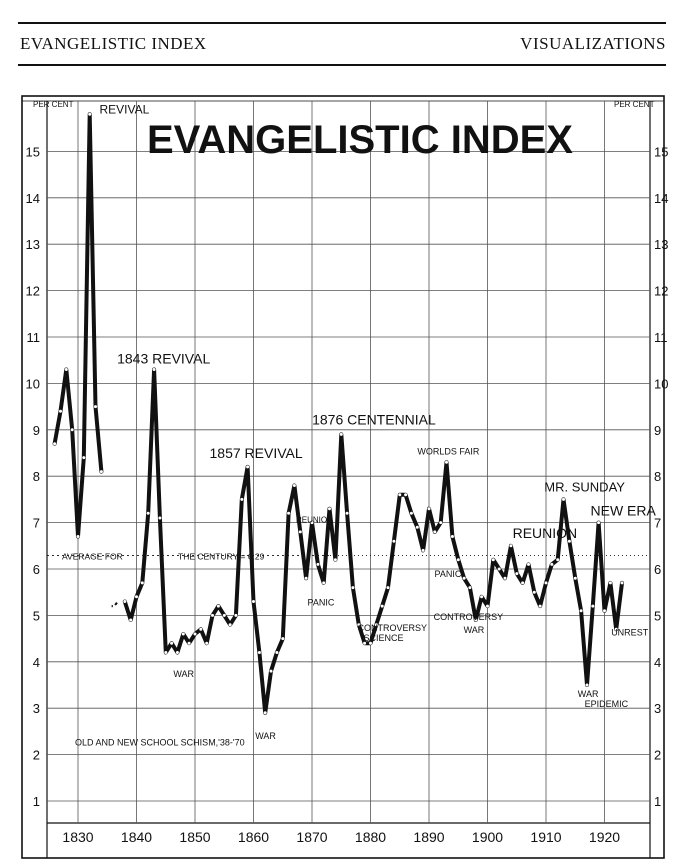 Image resolution: width=684 pixels, height=867 pixels. Describe the element at coordinates (607, 704) in the screenshot. I see `annotation-19: EPIDEMIC` at that location.